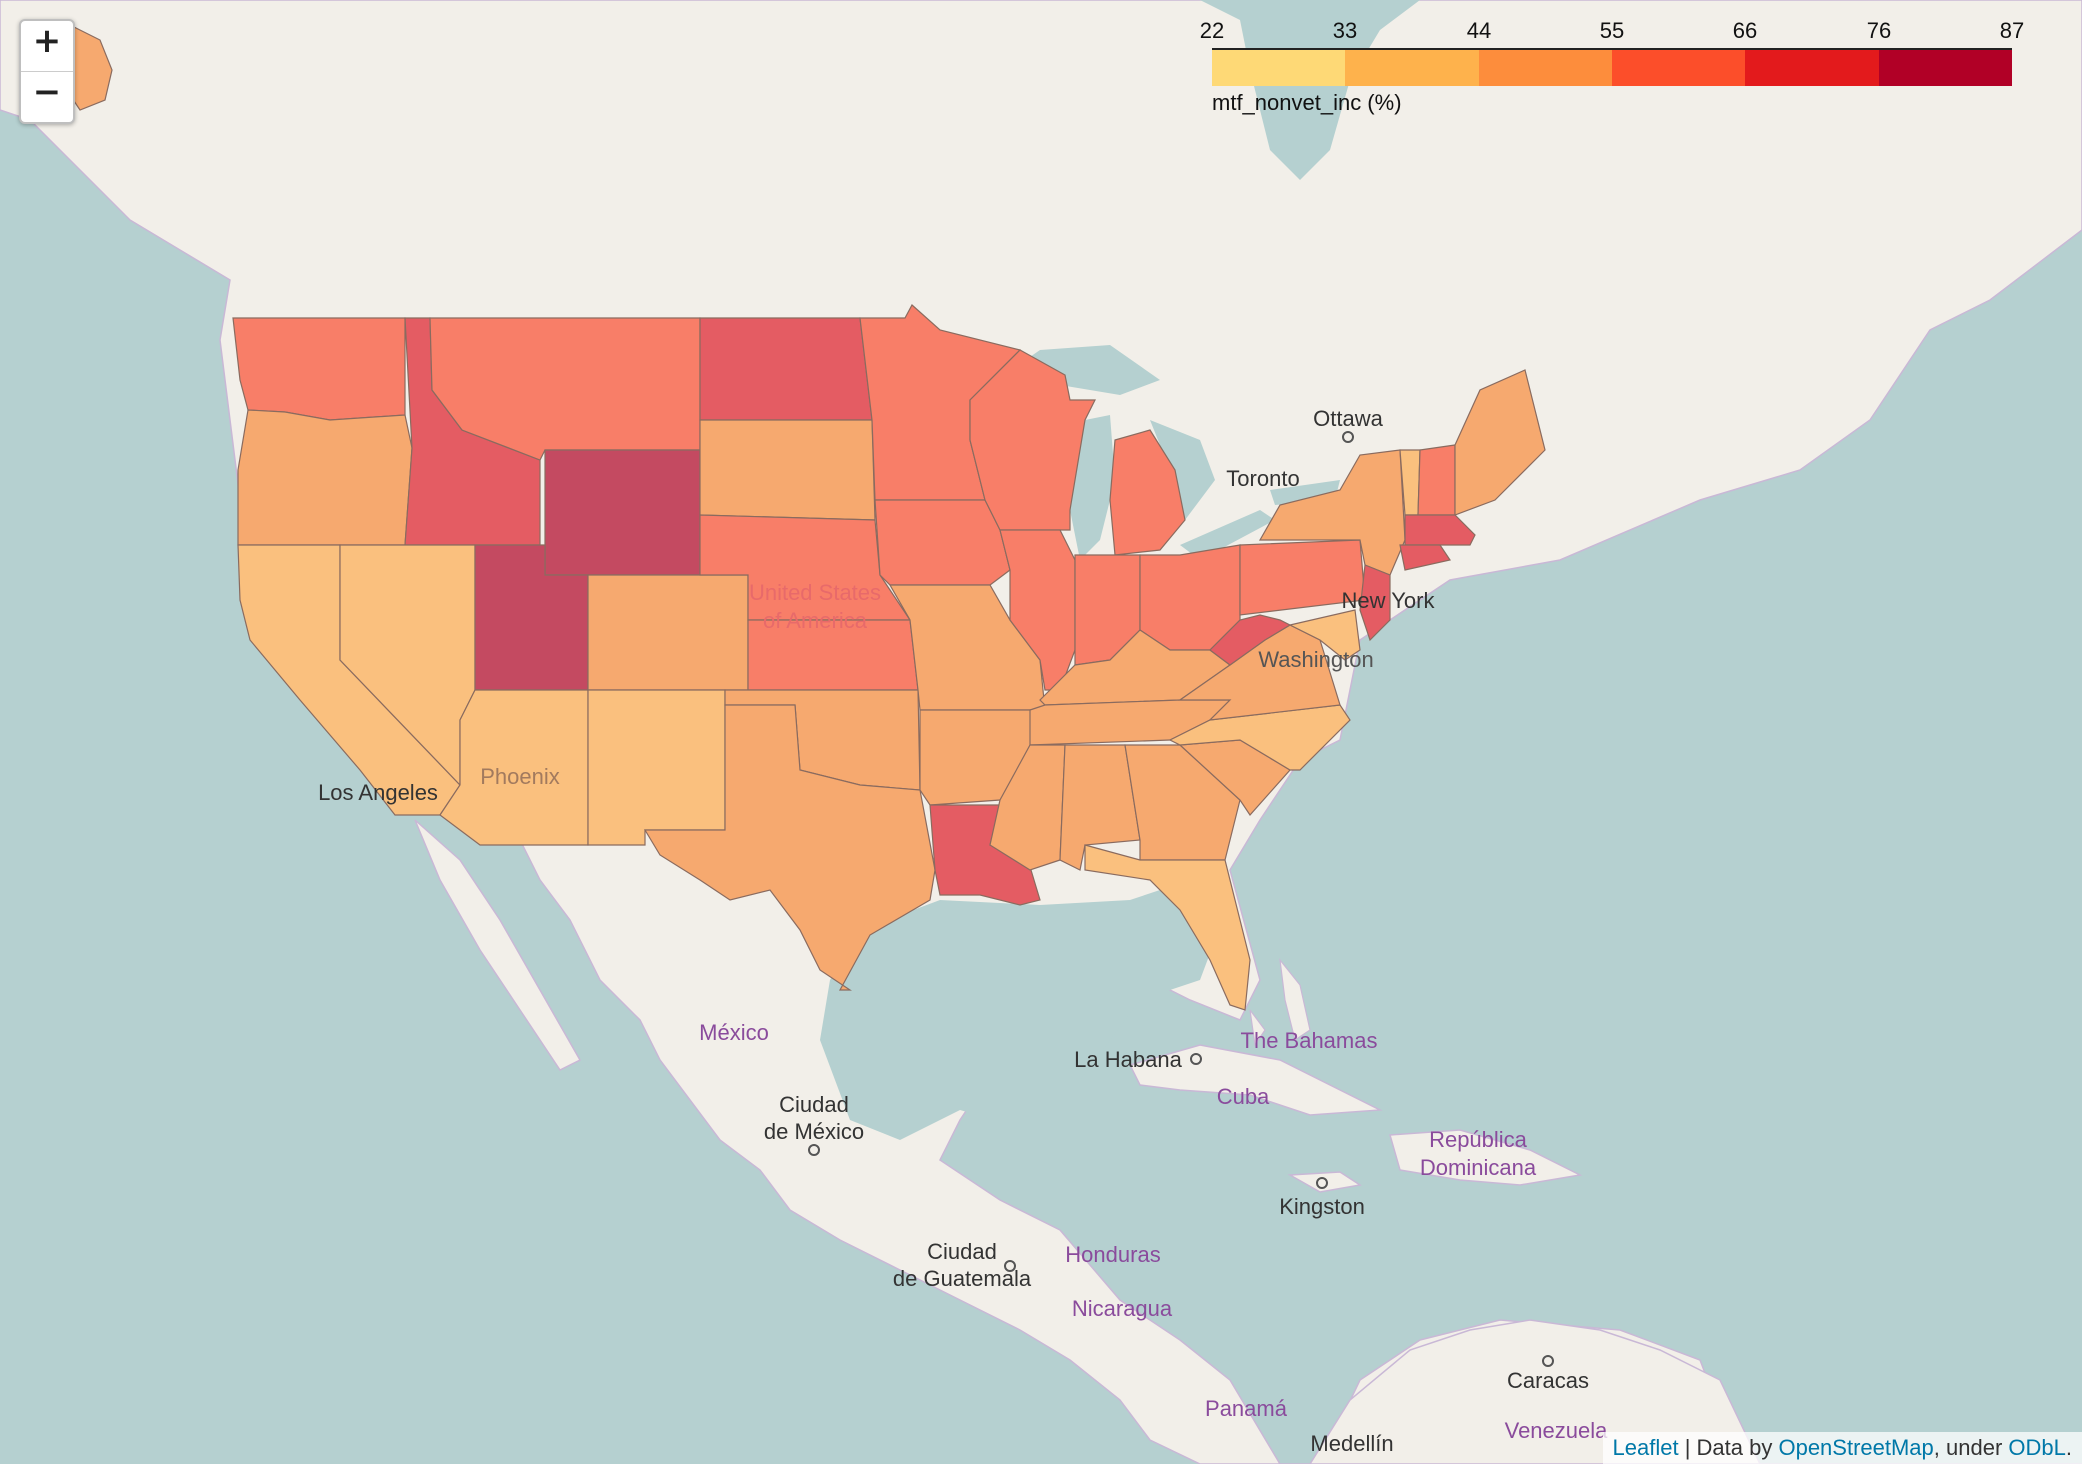 The height and width of the screenshot is (1464, 2082). I want to click on label-toronto: Toronto, so click(1262, 478).